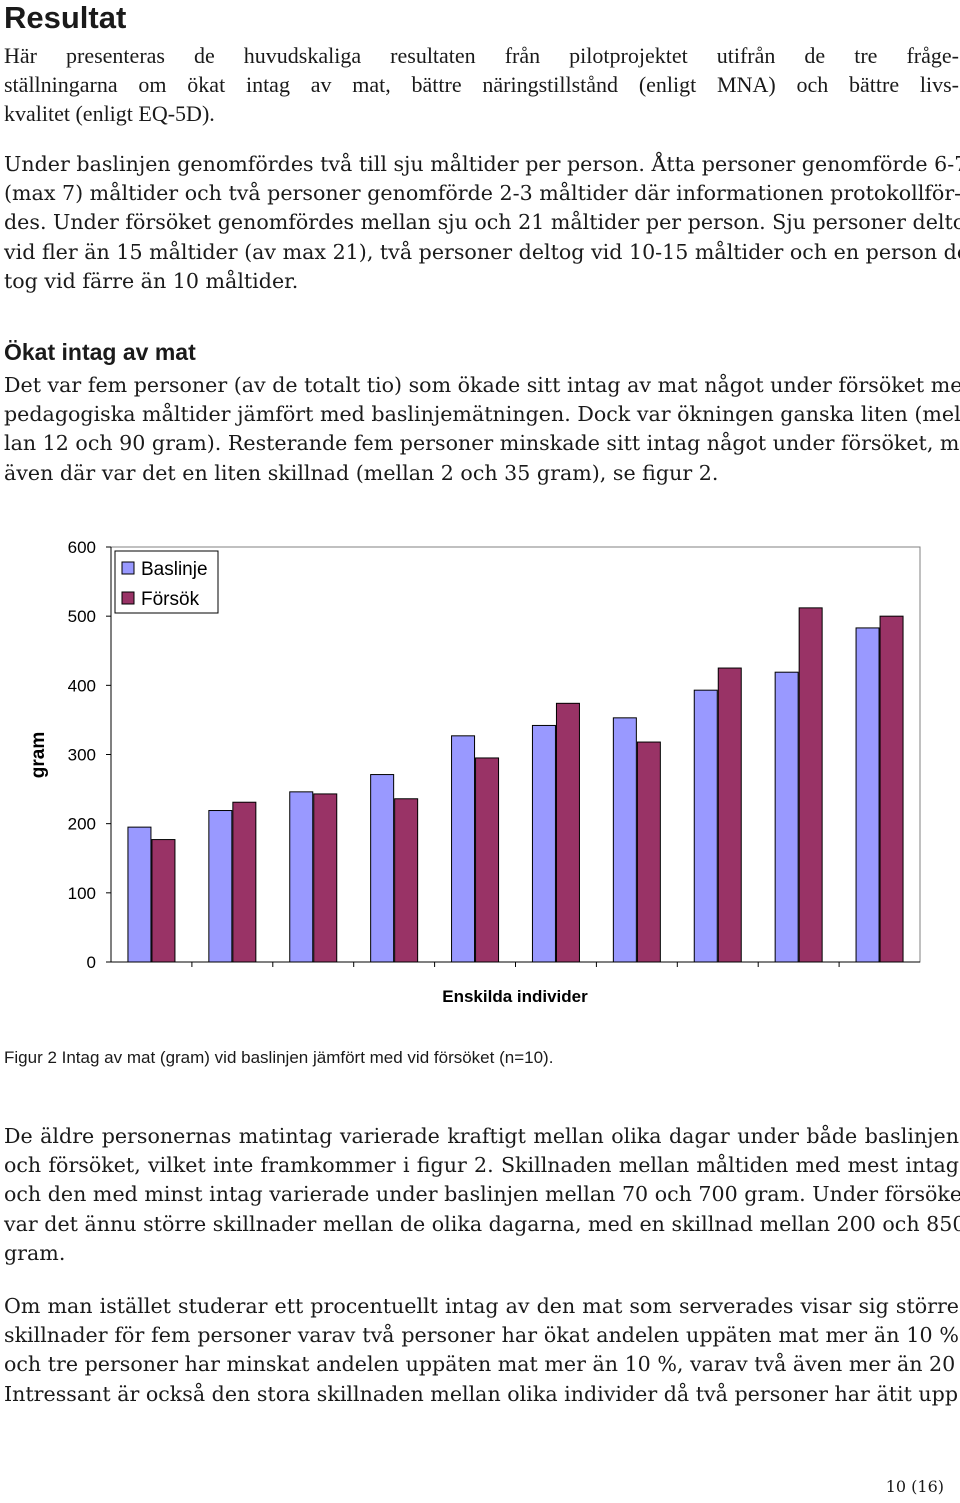  Describe the element at coordinates (65, 17) in the screenshot. I see `page-heading: Resultat` at that location.